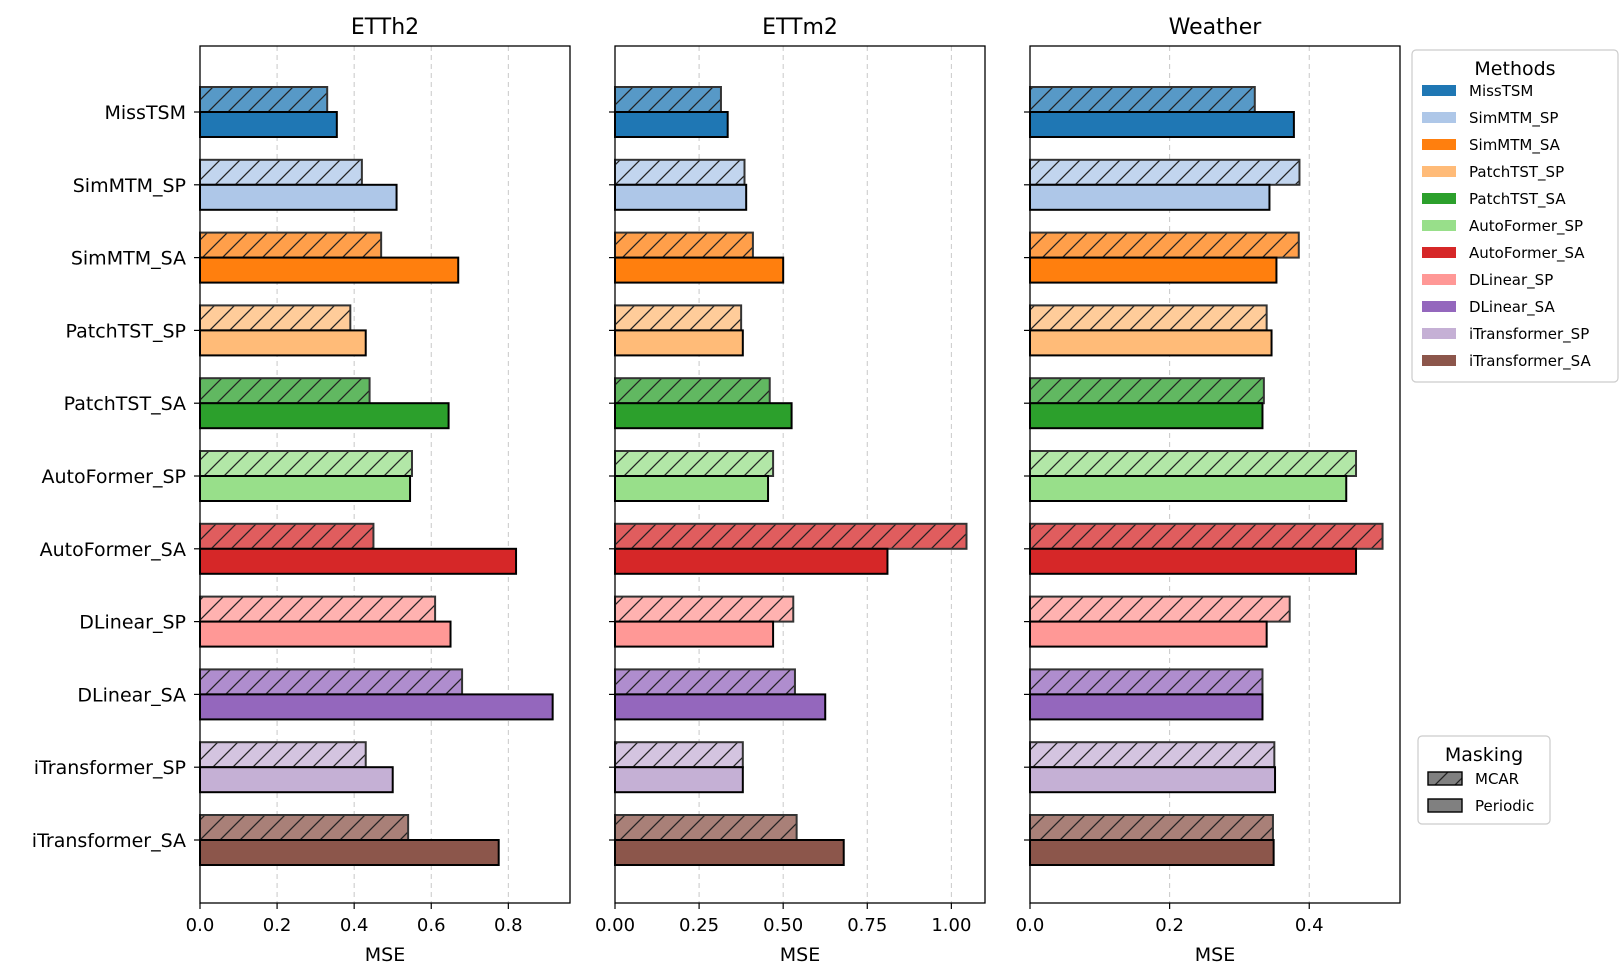  I want to click on bar-mcar-hatch-autoformer-sp, so click(694, 463).